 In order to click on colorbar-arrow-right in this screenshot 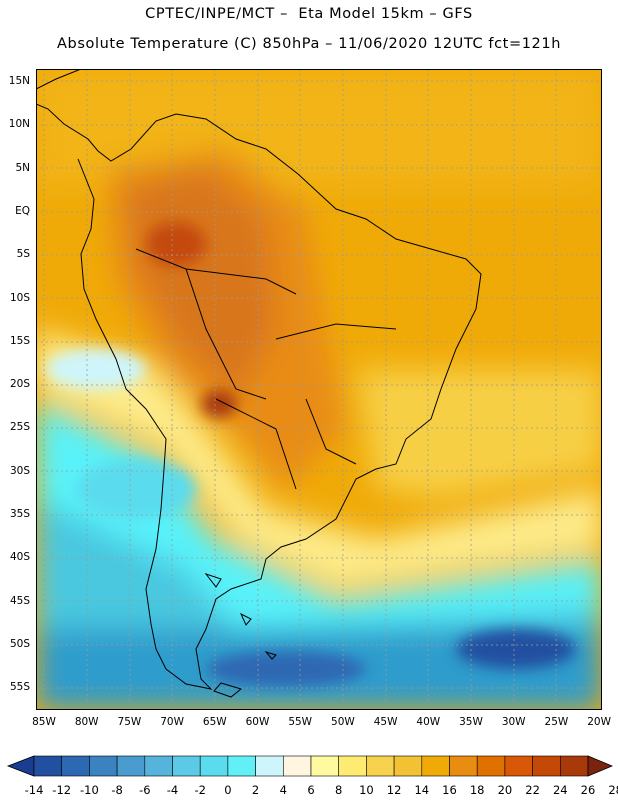, I will do `click(600, 766)`.